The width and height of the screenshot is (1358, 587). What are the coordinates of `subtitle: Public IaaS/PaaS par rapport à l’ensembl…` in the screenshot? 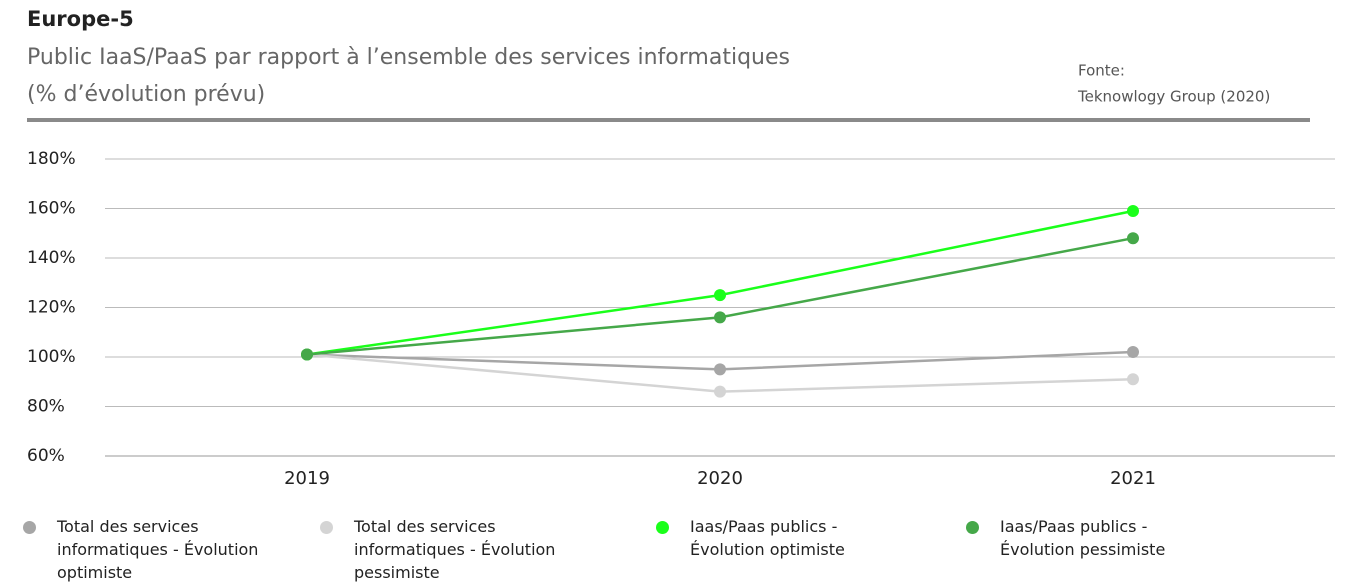 It's located at (408, 57).